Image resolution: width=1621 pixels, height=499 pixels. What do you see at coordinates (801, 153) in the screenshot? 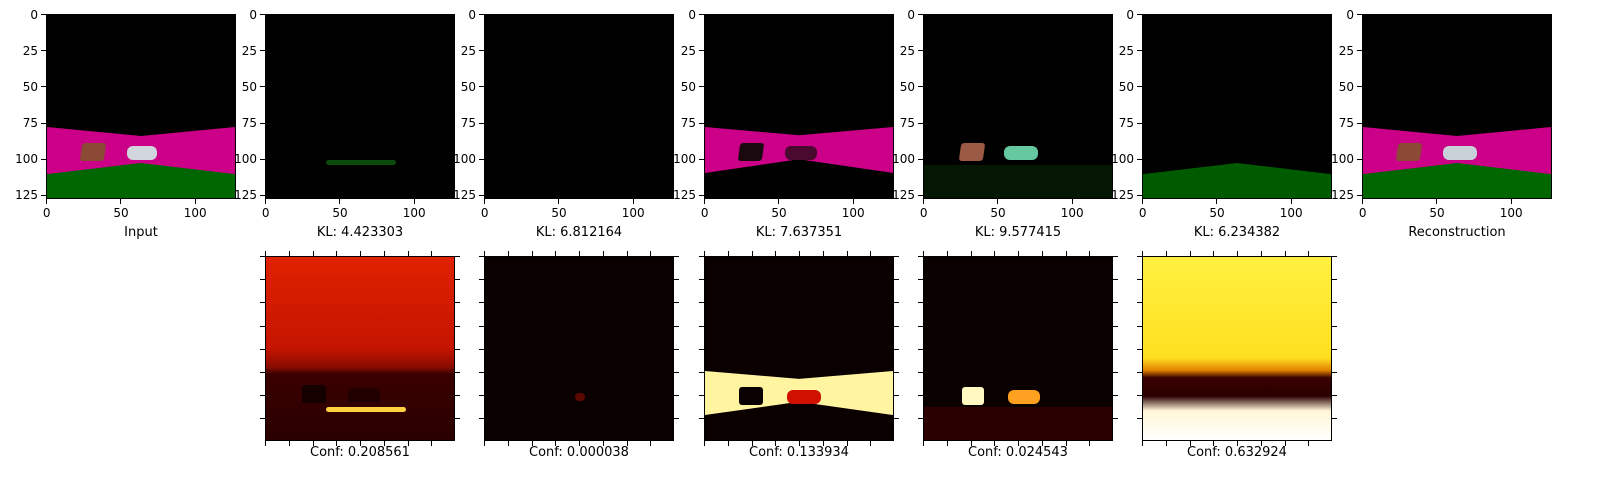
I see `car-shadow` at bounding box center [801, 153].